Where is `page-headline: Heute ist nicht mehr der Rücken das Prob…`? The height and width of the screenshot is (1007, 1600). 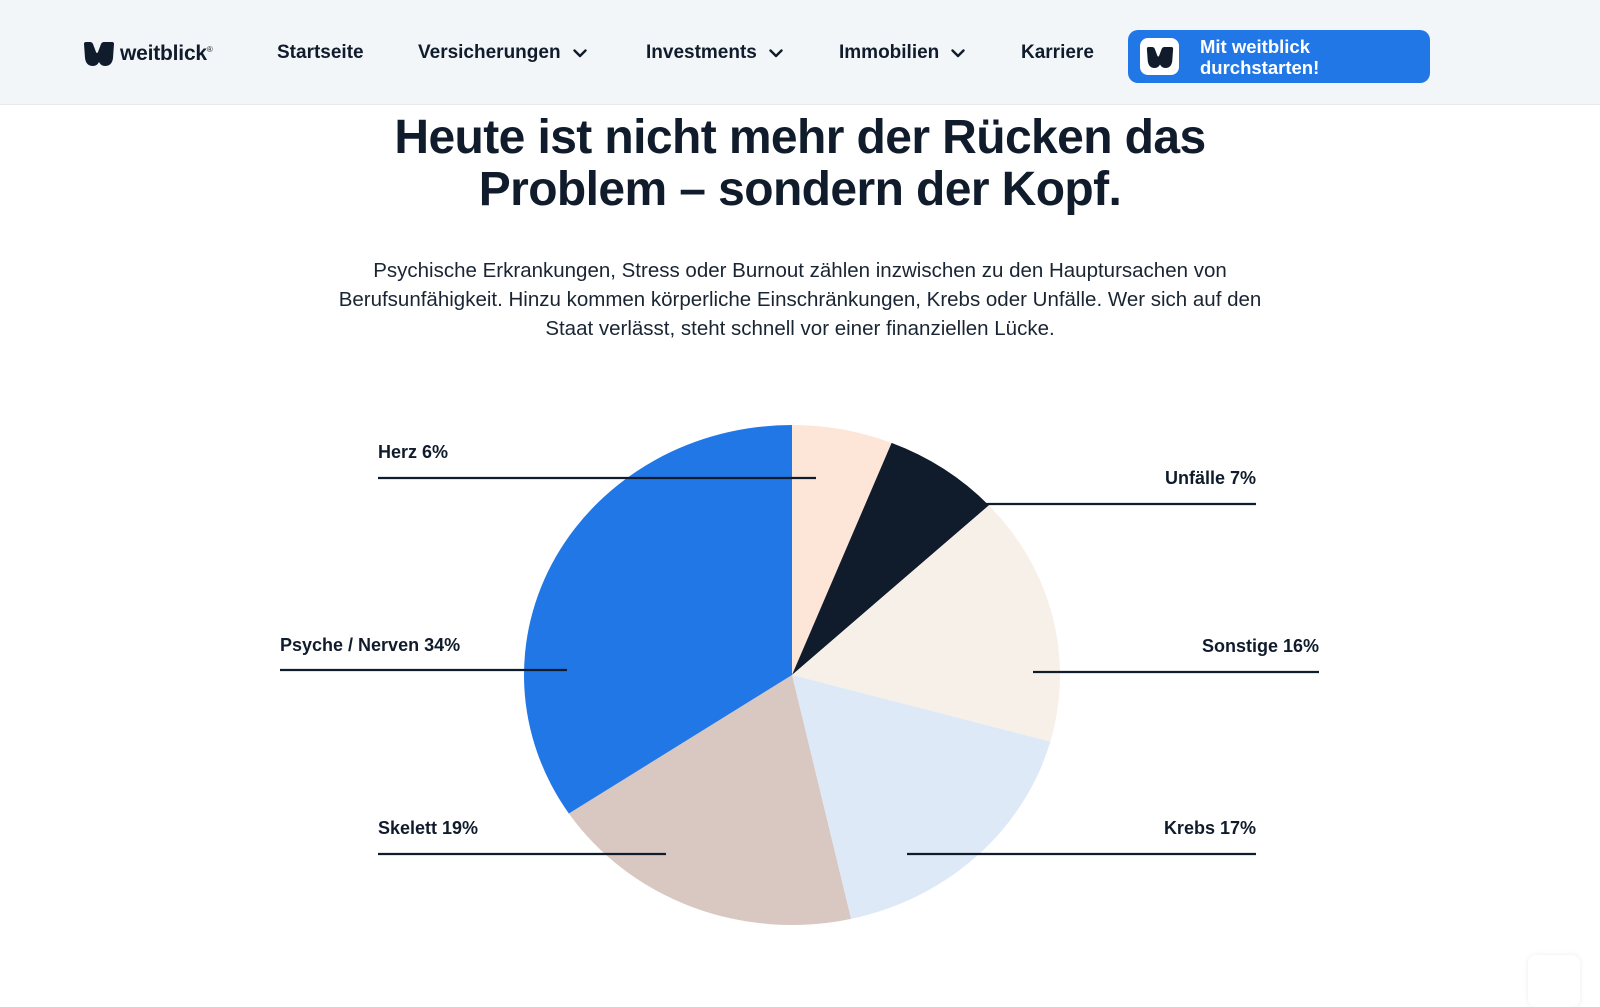
page-headline: Heute ist nicht mehr der Rücken das Prob… is located at coordinates (800, 163).